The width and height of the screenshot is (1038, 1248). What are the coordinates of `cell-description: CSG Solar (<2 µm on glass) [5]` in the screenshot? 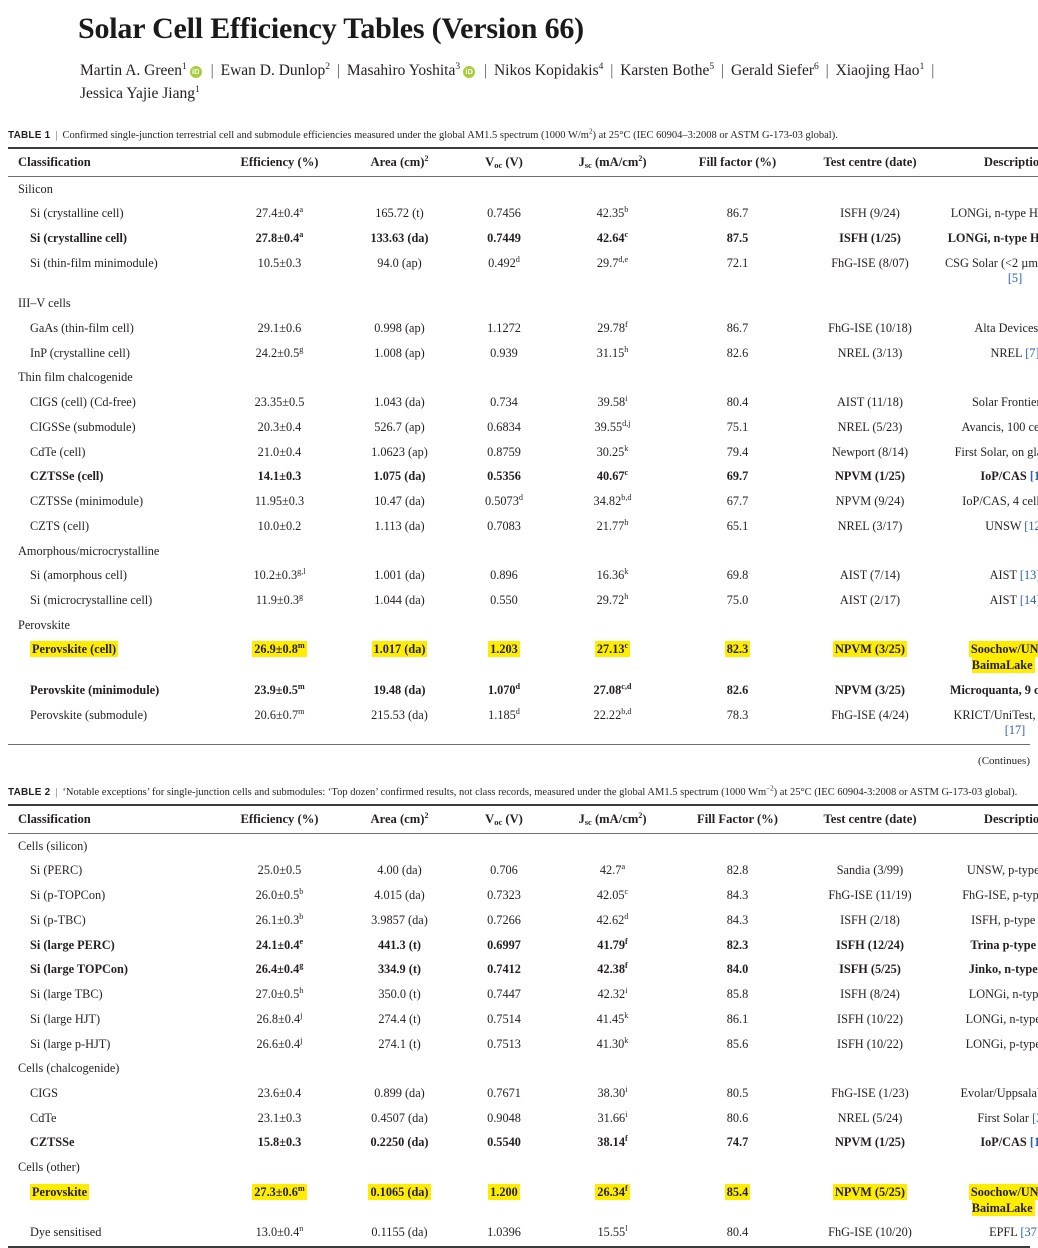 It's located at (989, 271).